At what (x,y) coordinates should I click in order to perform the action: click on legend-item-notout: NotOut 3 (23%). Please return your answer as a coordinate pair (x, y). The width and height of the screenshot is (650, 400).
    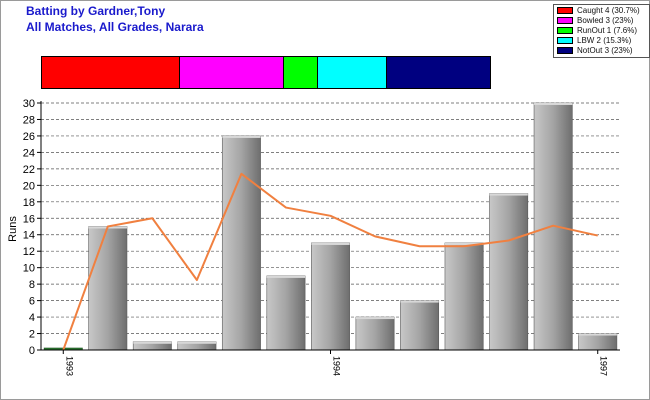
    Looking at the image, I should click on (595, 50).